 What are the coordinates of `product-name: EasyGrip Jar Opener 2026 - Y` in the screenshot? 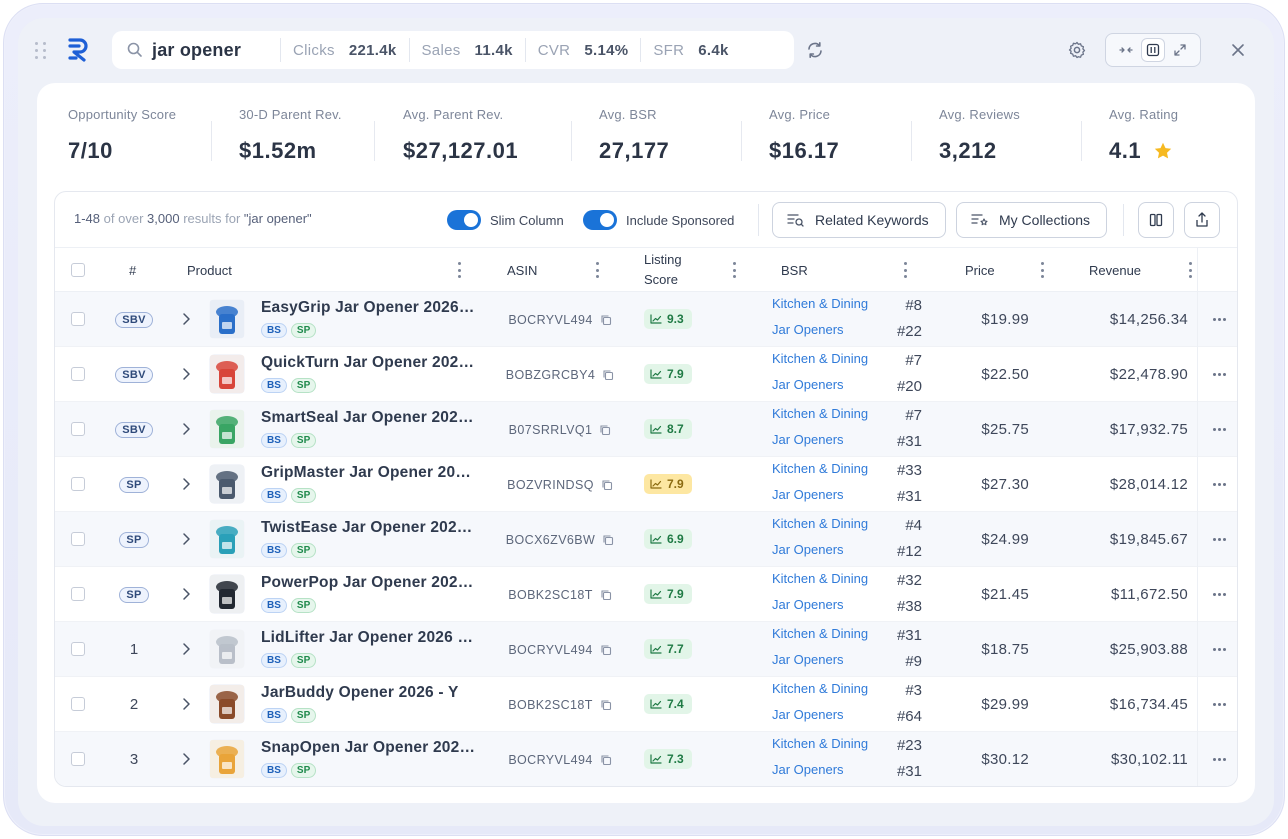 It's located at (368, 307).